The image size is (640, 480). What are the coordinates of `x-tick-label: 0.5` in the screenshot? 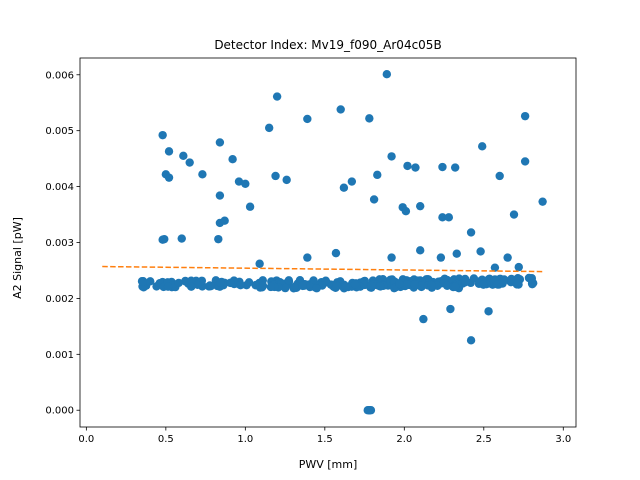 It's located at (166, 439).